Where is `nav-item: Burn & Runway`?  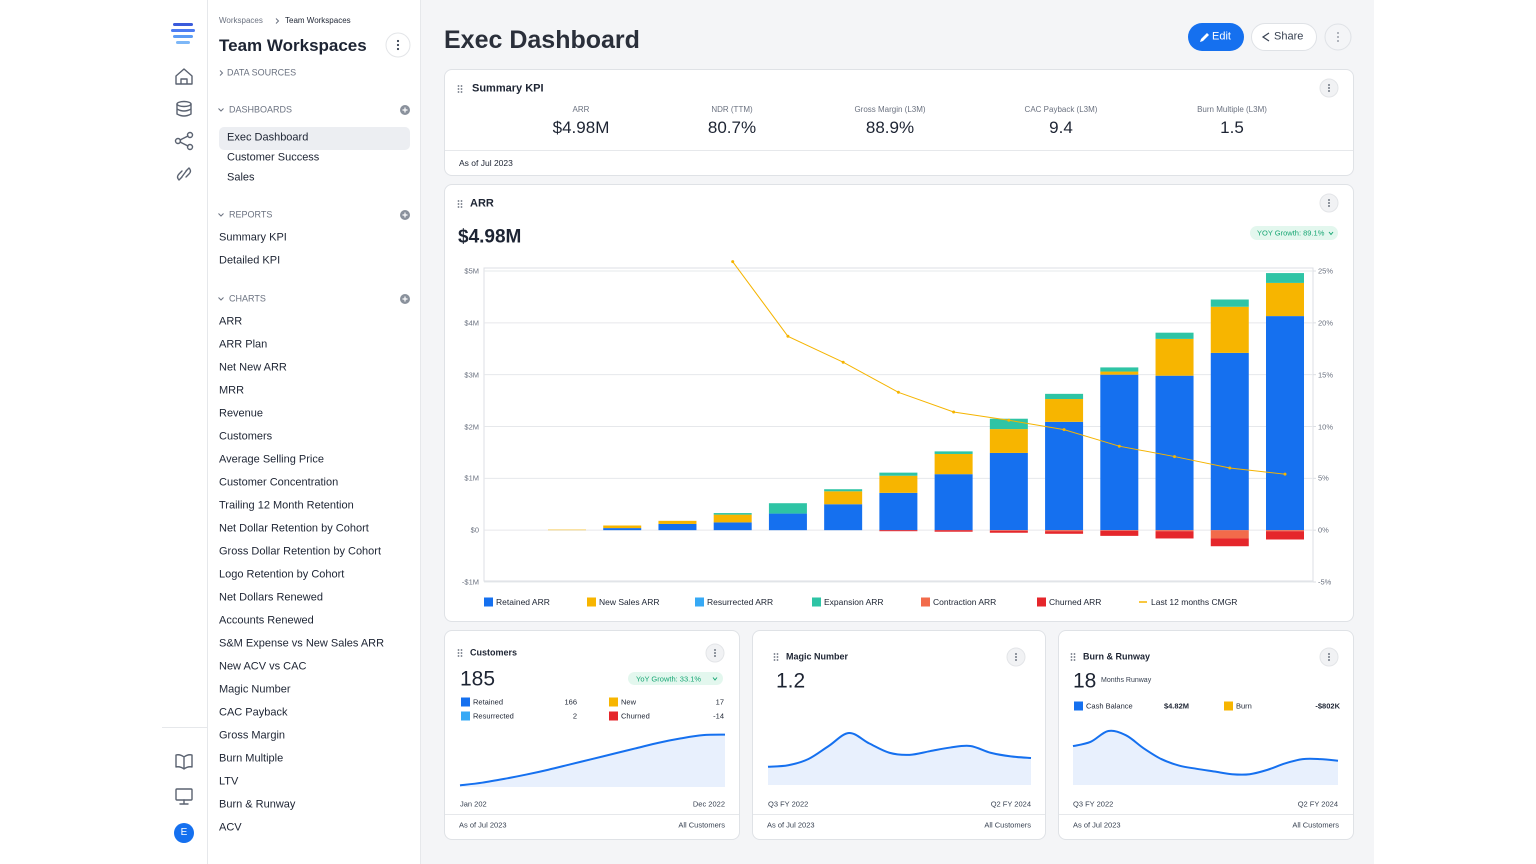
nav-item: Burn & Runway is located at coordinates (257, 804).